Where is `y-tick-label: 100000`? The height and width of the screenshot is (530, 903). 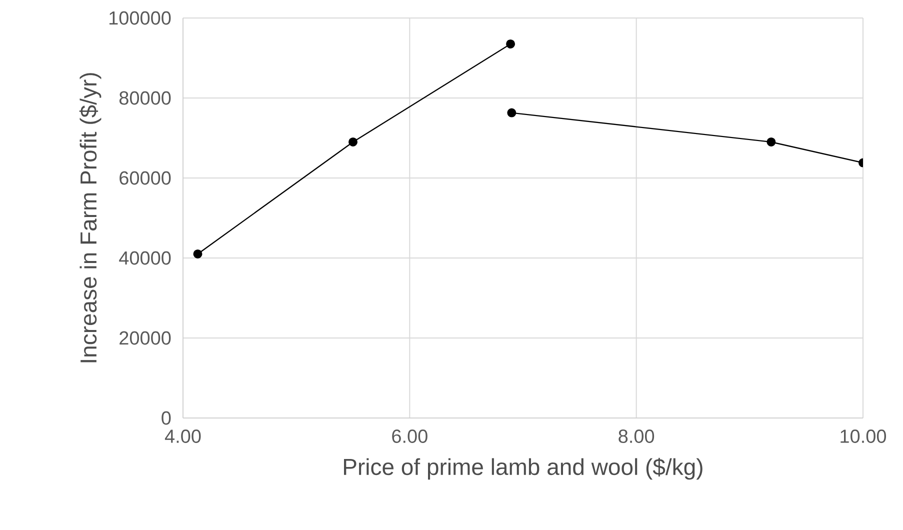 y-tick-label: 100000 is located at coordinates (140, 18).